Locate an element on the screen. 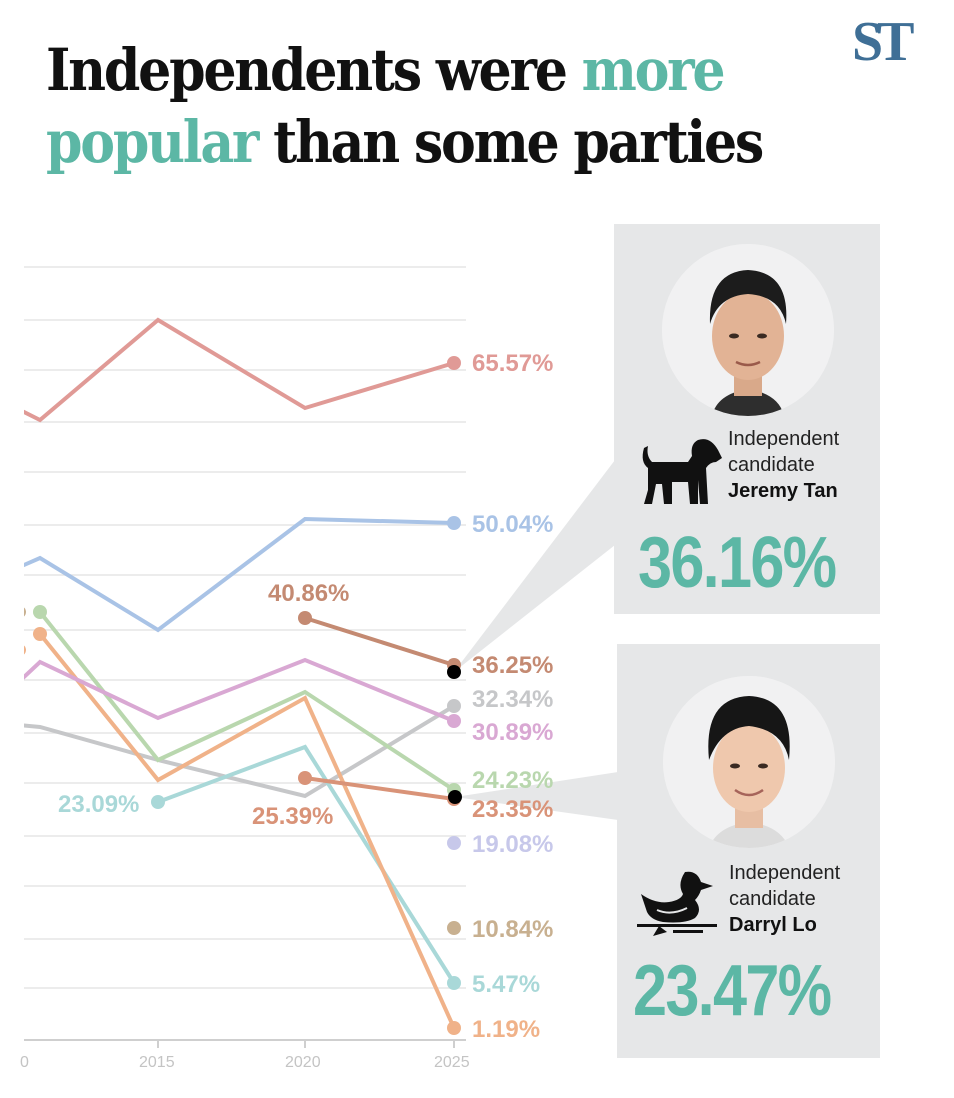 The width and height of the screenshot is (954, 1098). tick-label-2015: 2015 is located at coordinates (157, 1062).